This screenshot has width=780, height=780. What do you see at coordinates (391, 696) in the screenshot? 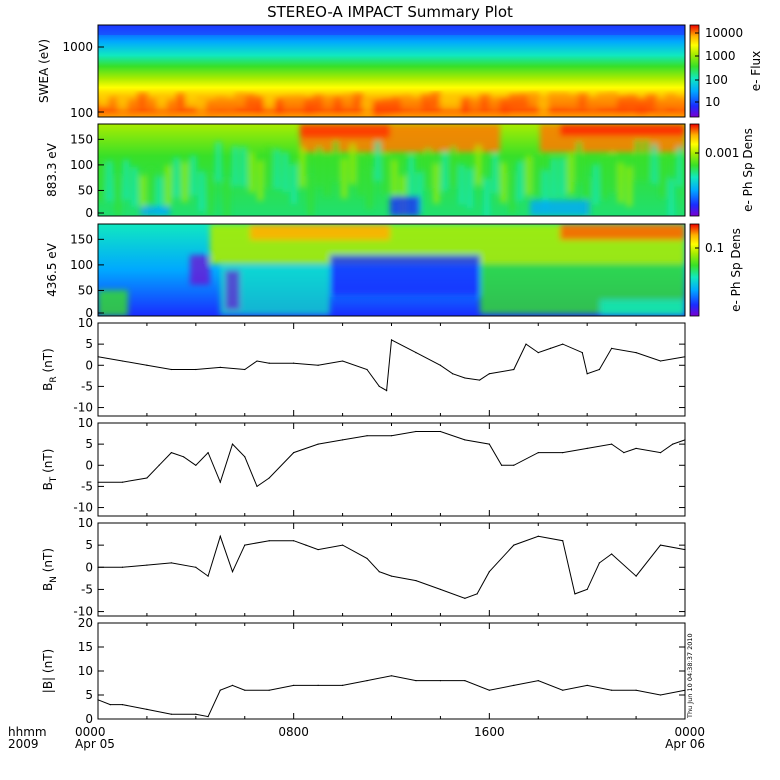
I see `panel-bmag-series-line` at bounding box center [391, 696].